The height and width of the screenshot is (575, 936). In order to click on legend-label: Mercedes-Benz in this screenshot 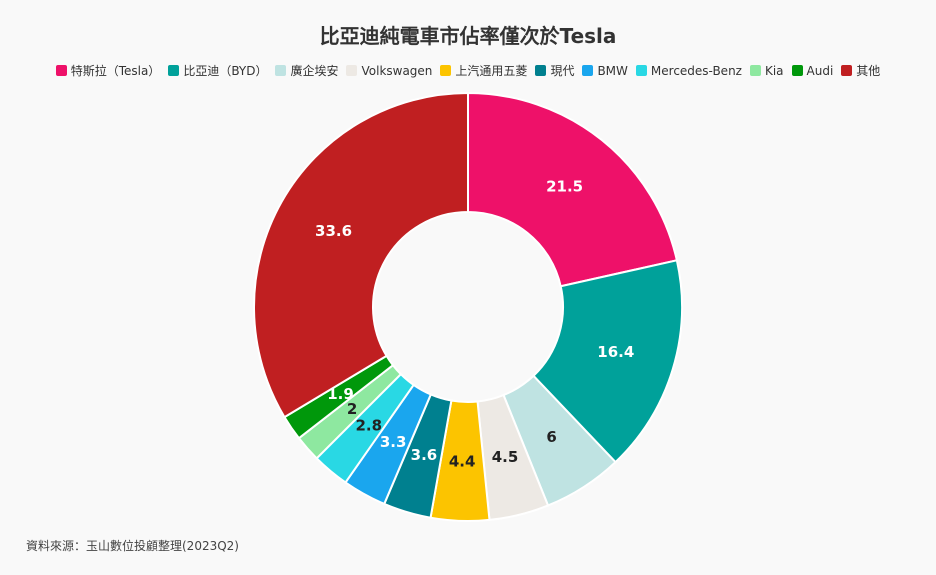, I will do `click(696, 70)`.